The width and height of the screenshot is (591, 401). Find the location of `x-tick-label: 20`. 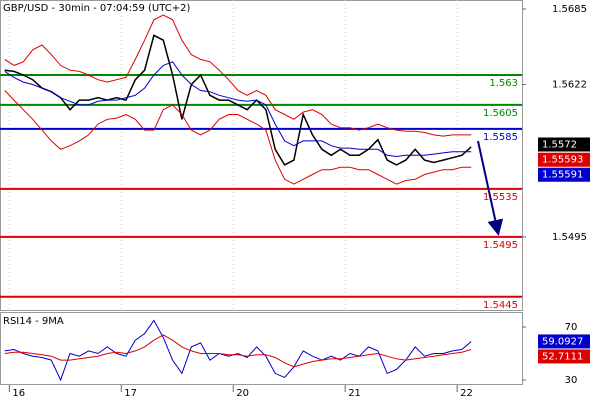

x-tick-label: 20 is located at coordinates (242, 393).